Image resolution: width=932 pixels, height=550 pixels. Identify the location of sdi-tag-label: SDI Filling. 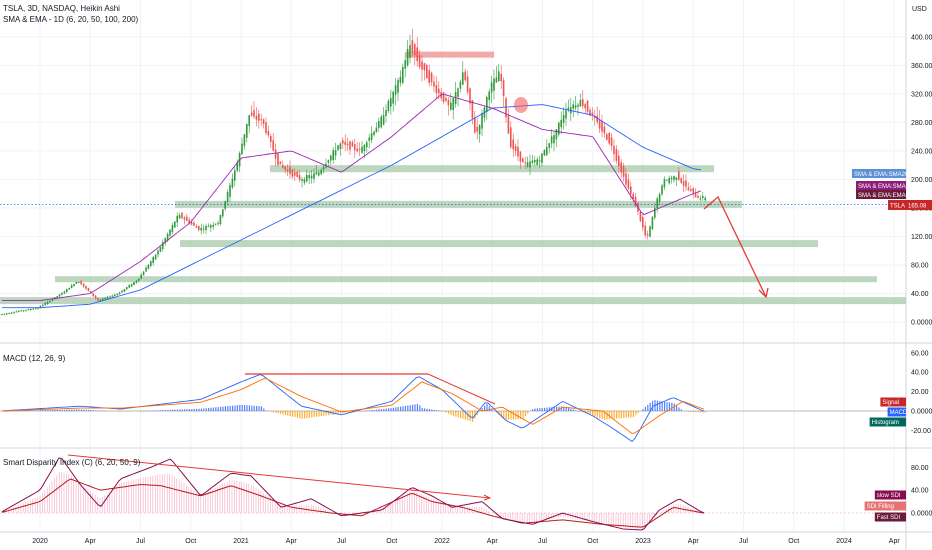
(880, 507).